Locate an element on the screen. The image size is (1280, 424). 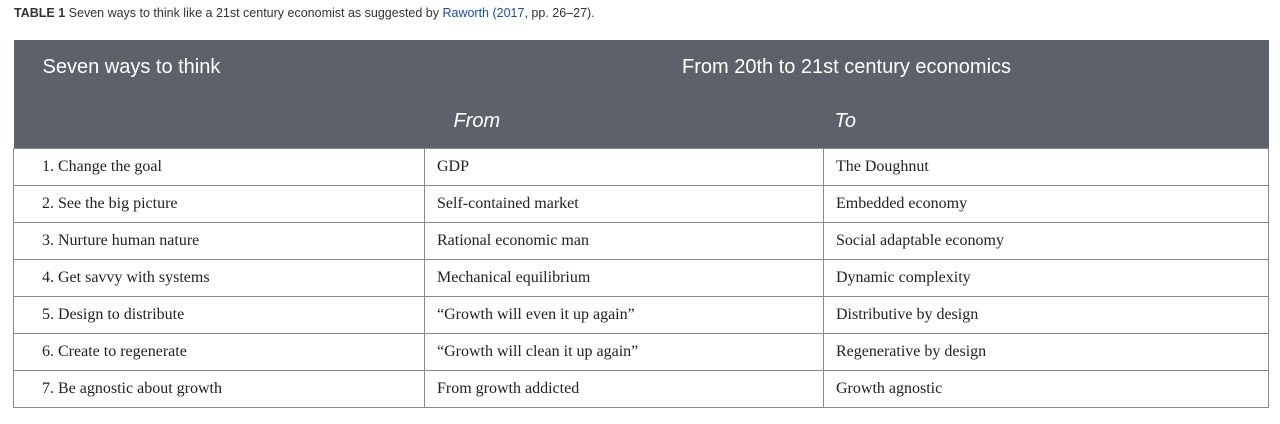
header-from: From is located at coordinates (624, 121).